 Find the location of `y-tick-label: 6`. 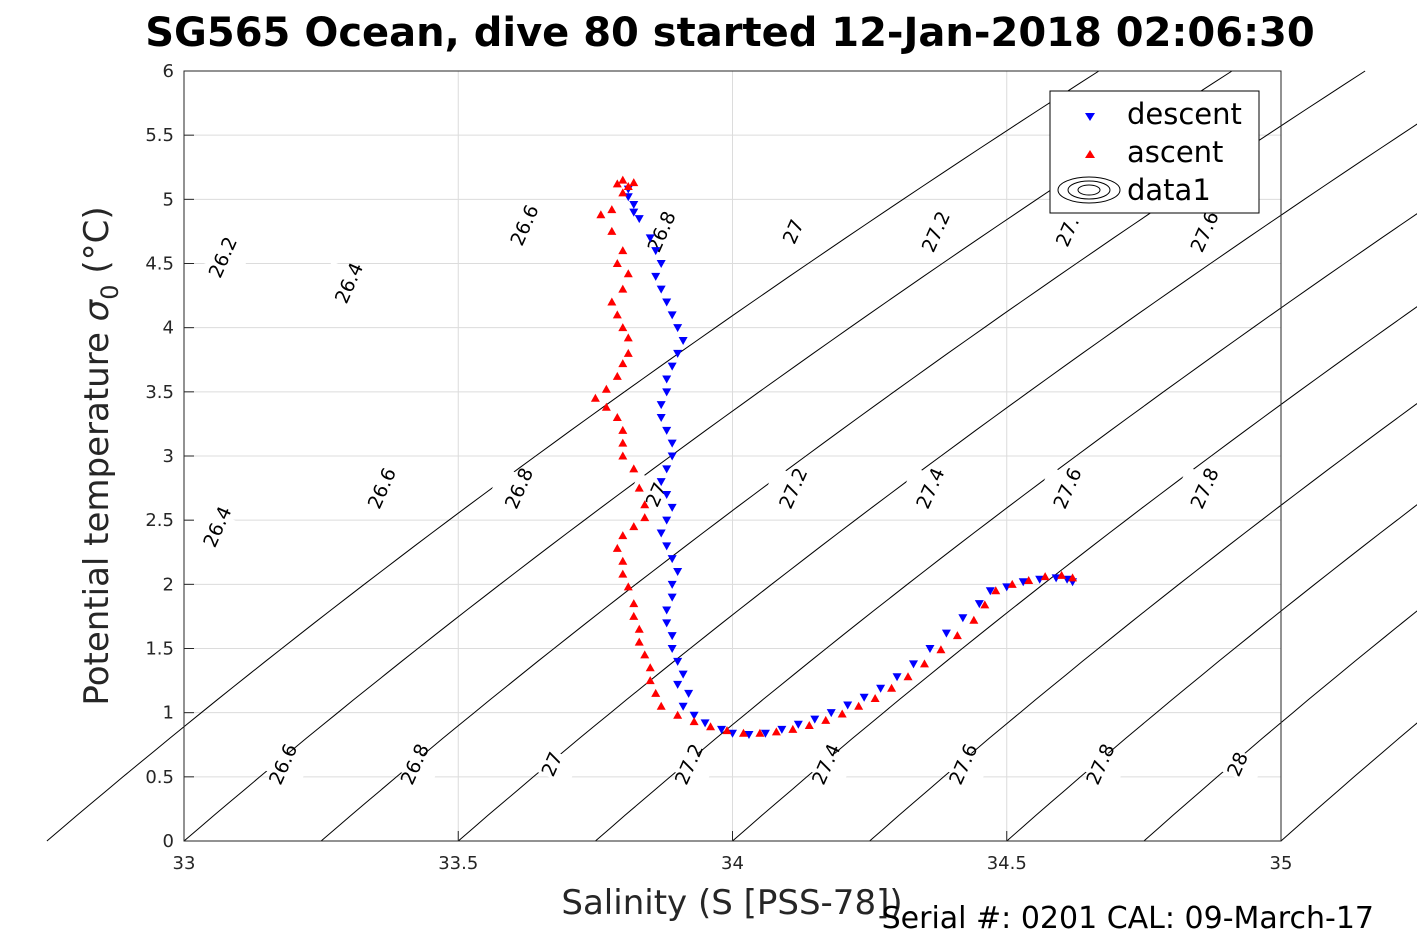

y-tick-label: 6 is located at coordinates (168, 71).